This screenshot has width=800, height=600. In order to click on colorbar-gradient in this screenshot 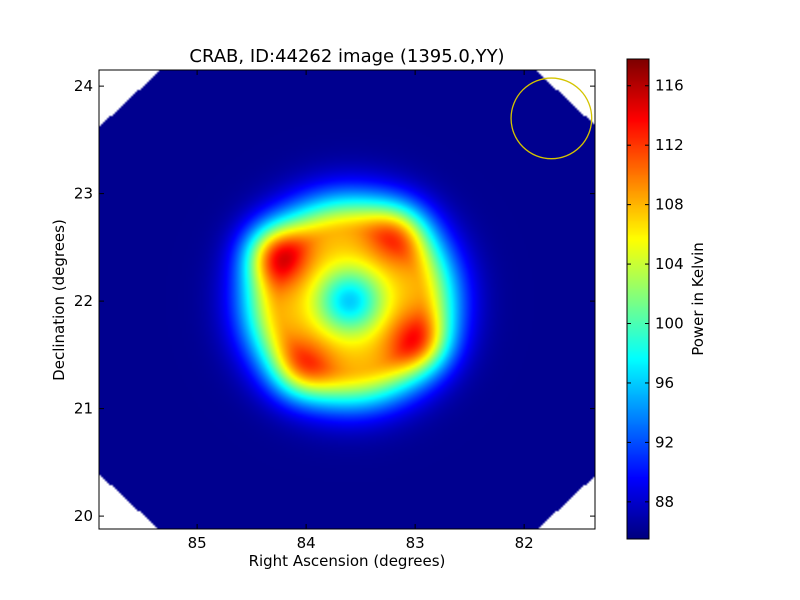, I will do `click(638, 299)`.